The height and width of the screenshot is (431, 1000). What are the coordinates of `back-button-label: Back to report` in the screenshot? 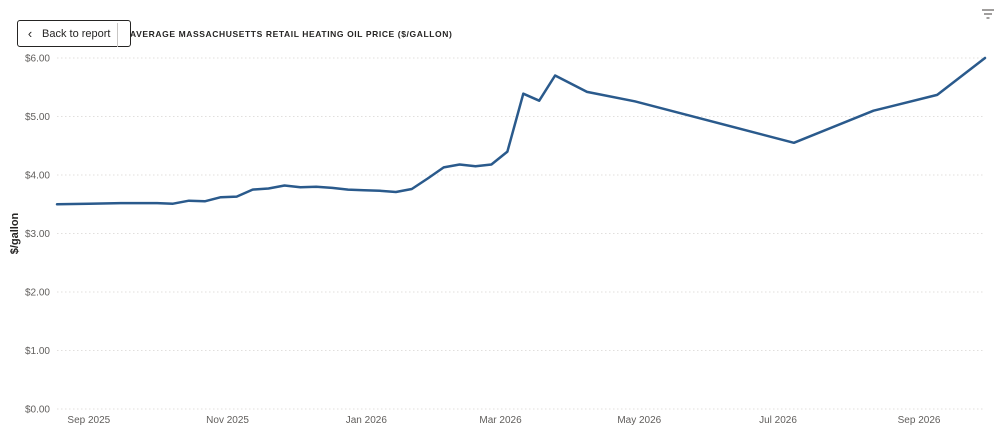 It's located at (76, 33).